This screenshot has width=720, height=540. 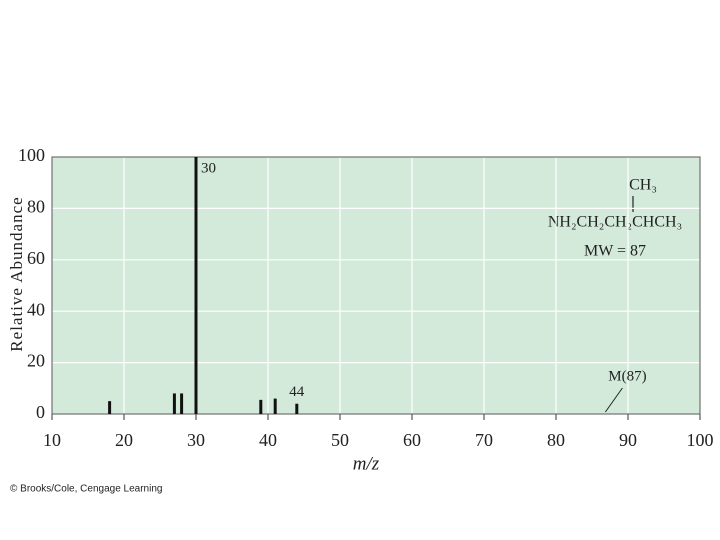 What do you see at coordinates (31, 155) in the screenshot?
I see `y-tick-label: 100` at bounding box center [31, 155].